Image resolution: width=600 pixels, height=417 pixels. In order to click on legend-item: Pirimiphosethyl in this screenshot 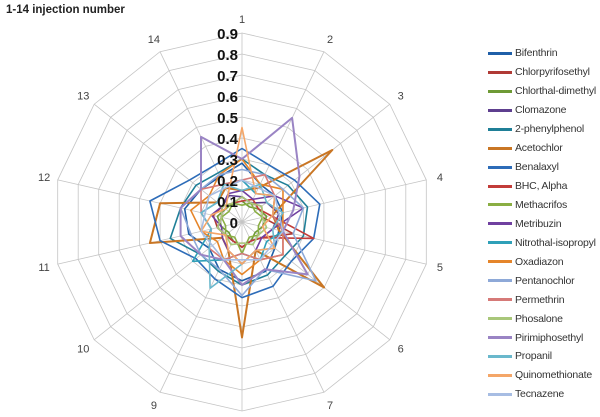, I will do `click(543, 337)`.